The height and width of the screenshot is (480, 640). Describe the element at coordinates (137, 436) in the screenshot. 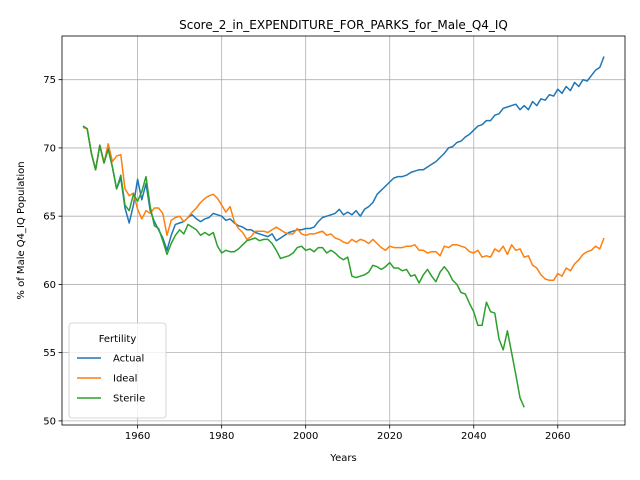

I see `x-tick-label: 1960` at that location.